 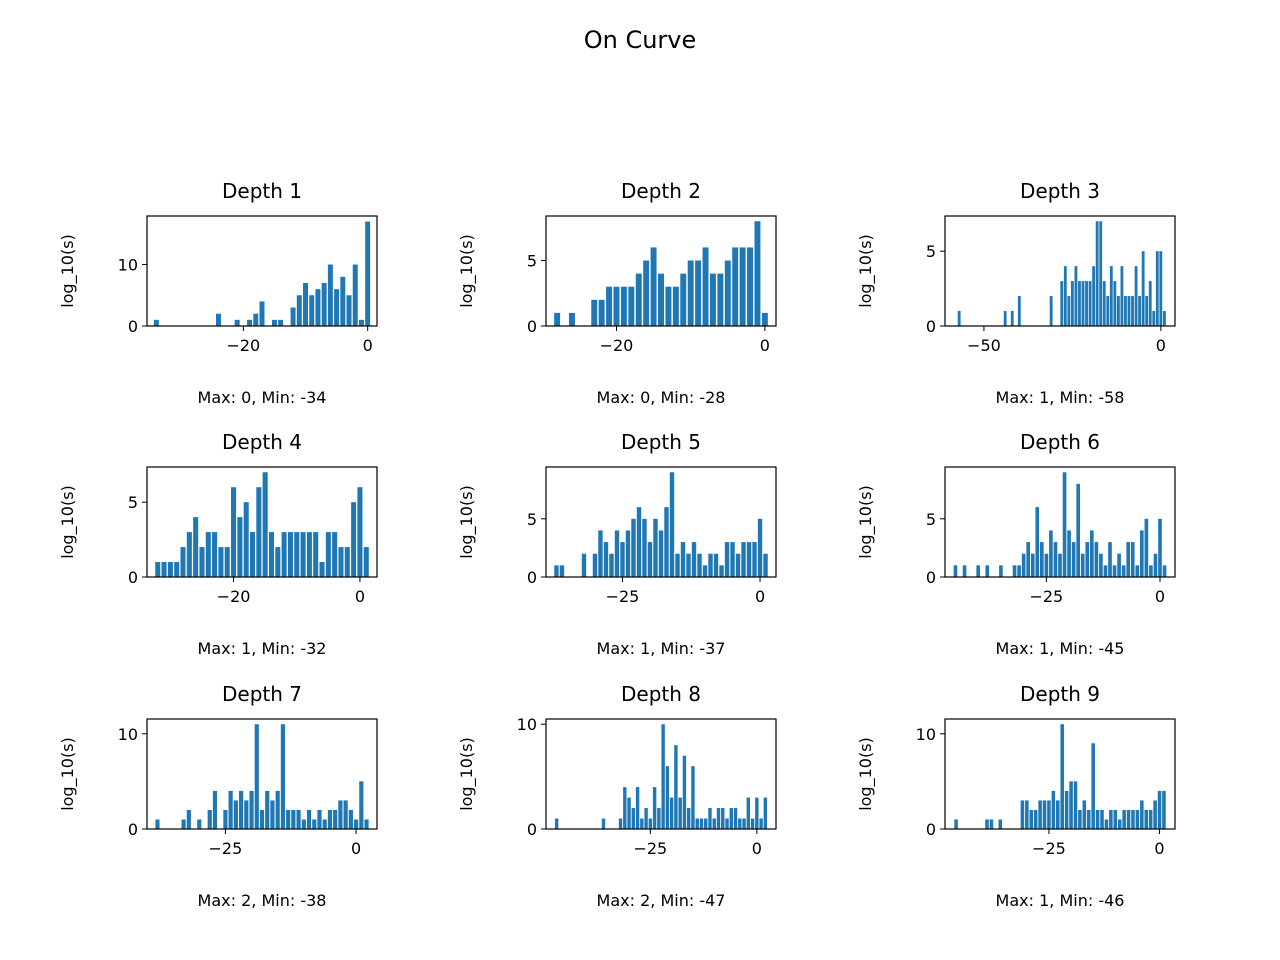 I want to click on subplot-4: −20 0 0 5 Depth 4 log_10(s) Max: 1, Min: -32, so click(x=218, y=544).